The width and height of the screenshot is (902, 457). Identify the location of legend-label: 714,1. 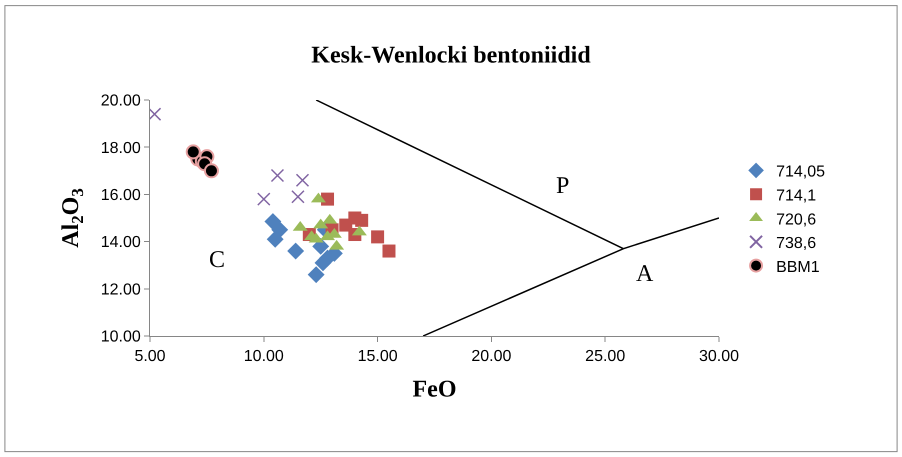
(796, 195).